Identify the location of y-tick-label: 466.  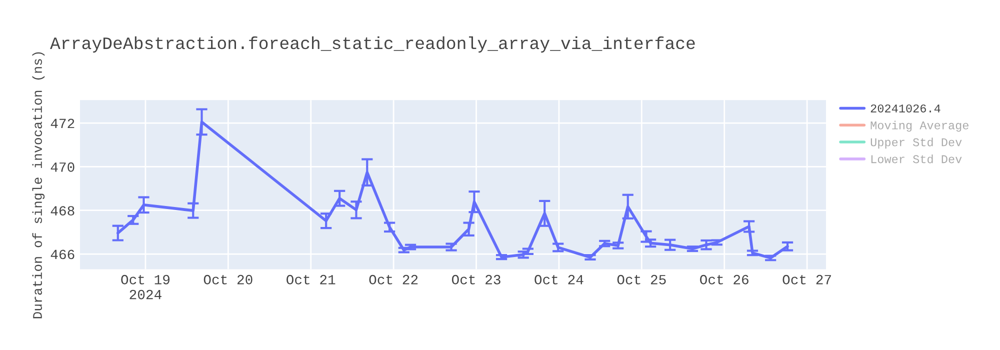
(62, 255).